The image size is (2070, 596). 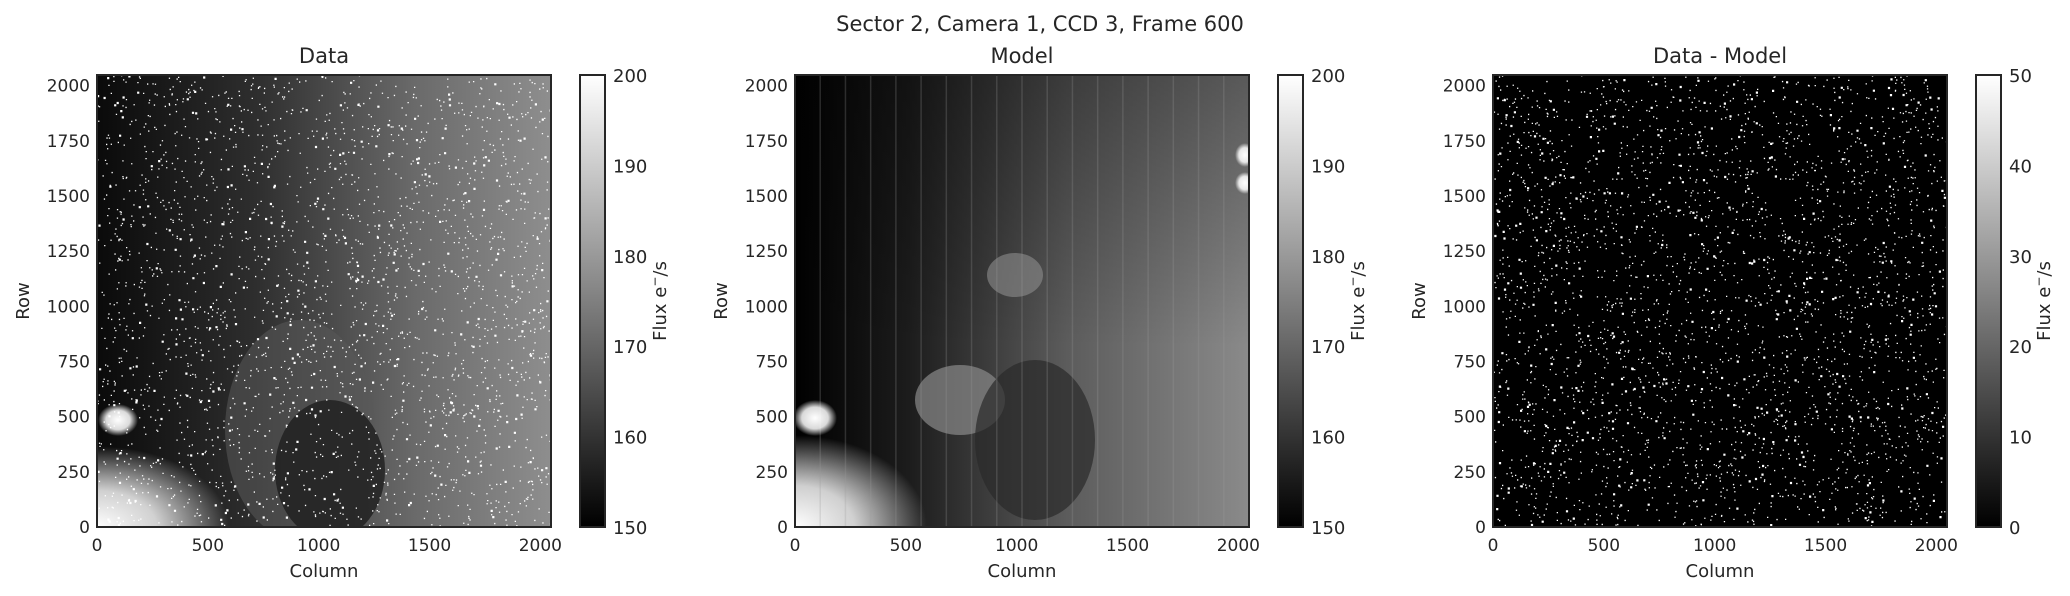 I want to click on colorbar: 0 10 20 30 40 50 Flux e−/s, so click(x=2015, y=302).